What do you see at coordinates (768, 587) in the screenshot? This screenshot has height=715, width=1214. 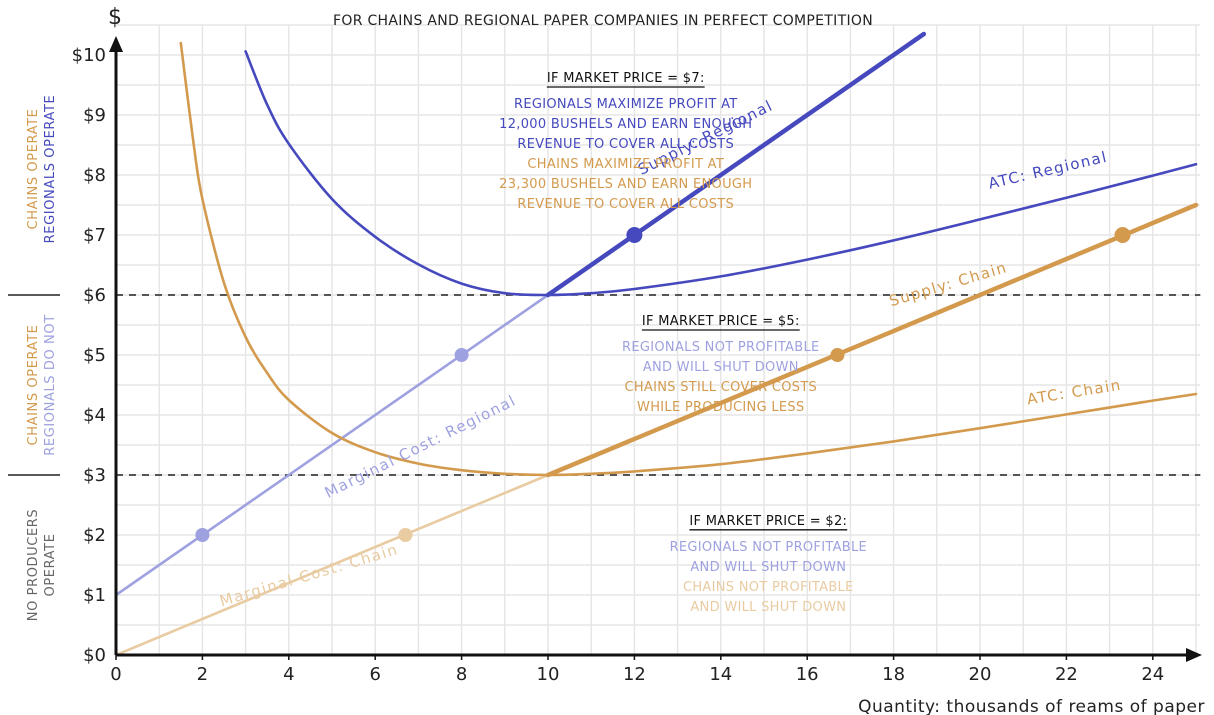 I see `annotation-line: CHAINS NOT PROFITABLE` at bounding box center [768, 587].